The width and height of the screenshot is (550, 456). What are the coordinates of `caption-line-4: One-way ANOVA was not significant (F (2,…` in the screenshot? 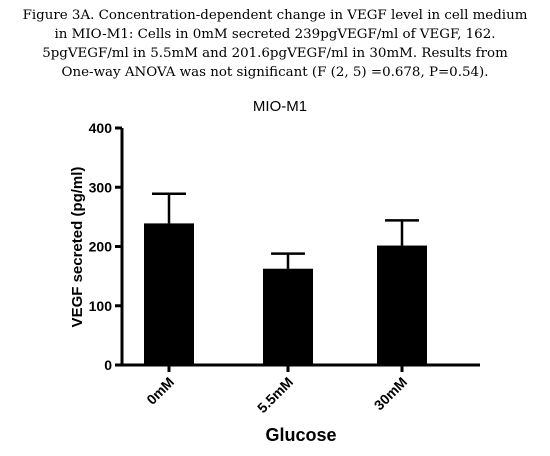 It's located at (275, 72).